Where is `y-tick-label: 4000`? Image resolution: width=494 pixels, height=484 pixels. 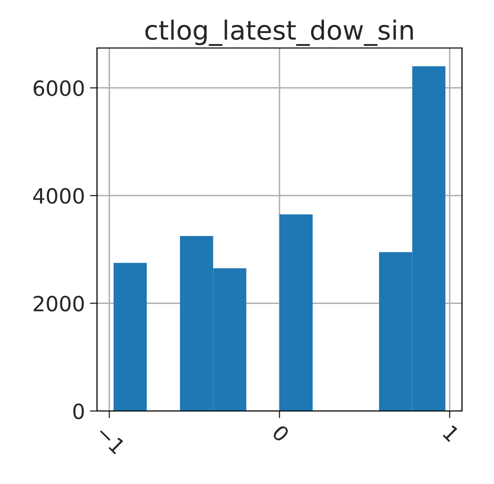 y-tick-label: 4000 is located at coordinates (58, 196).